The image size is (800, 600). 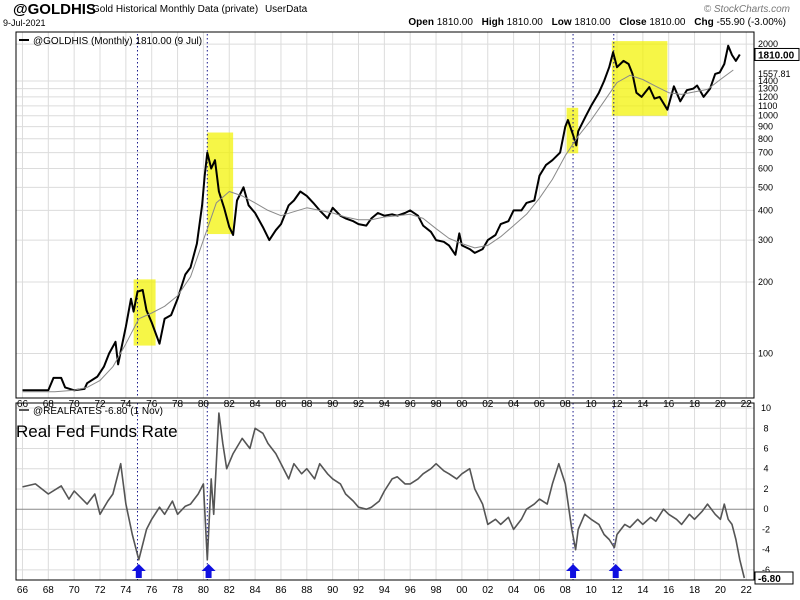 I want to click on y-tick-label: 8, so click(x=765, y=428).